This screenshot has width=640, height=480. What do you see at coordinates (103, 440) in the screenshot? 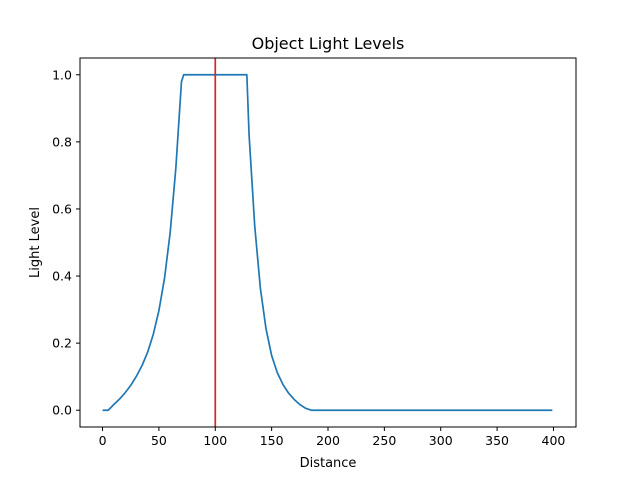
I see `x-tick-label: 0` at bounding box center [103, 440].